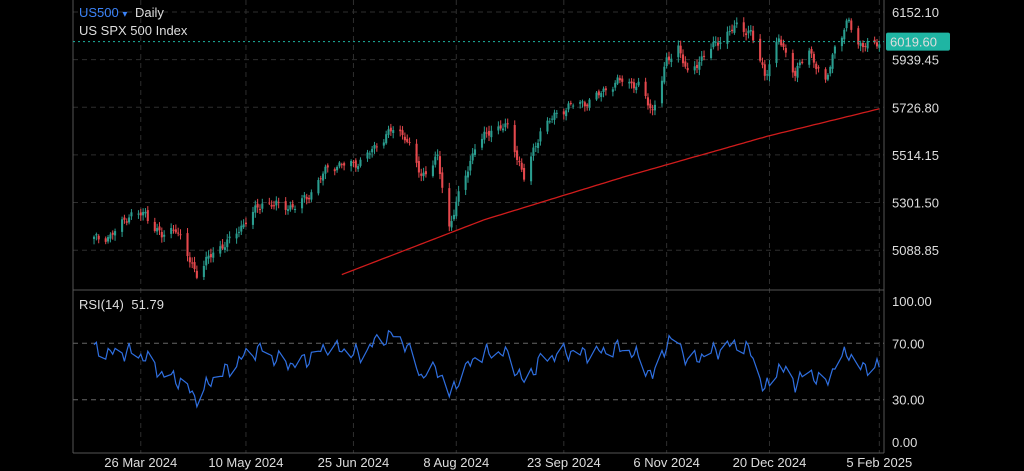 The height and width of the screenshot is (471, 1024). What do you see at coordinates (121, 304) in the screenshot?
I see `rsi-header: RSI(14) 51.79` at bounding box center [121, 304].